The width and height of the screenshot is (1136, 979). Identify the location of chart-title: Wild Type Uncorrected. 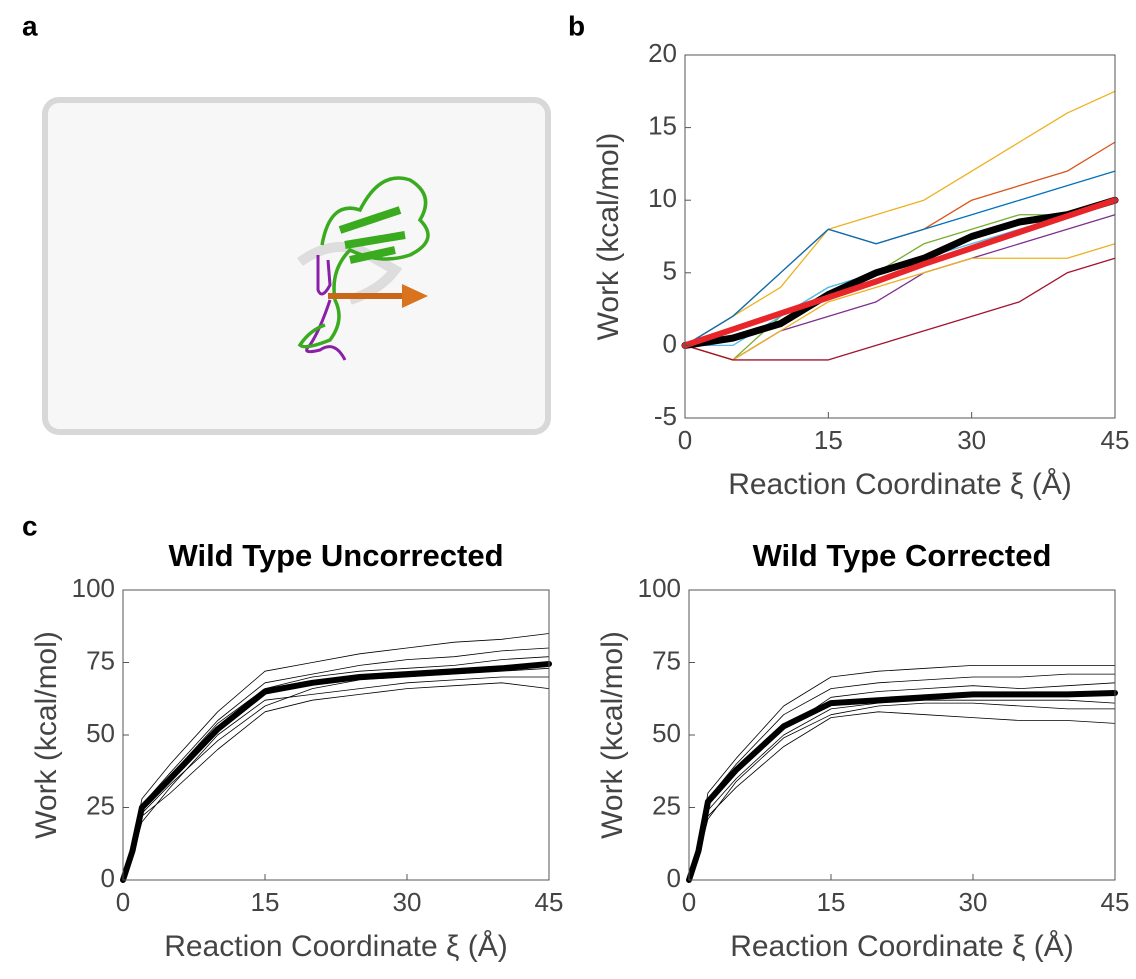
(335, 555).